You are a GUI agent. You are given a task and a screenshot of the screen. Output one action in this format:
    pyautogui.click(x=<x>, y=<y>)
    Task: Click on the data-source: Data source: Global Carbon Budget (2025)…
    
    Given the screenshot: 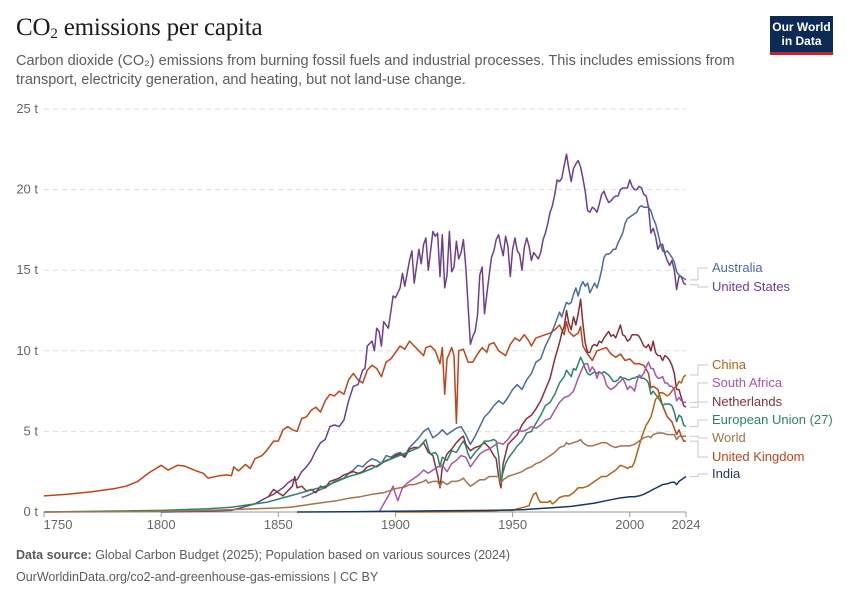 What is the action you would take?
    pyautogui.click(x=263, y=555)
    